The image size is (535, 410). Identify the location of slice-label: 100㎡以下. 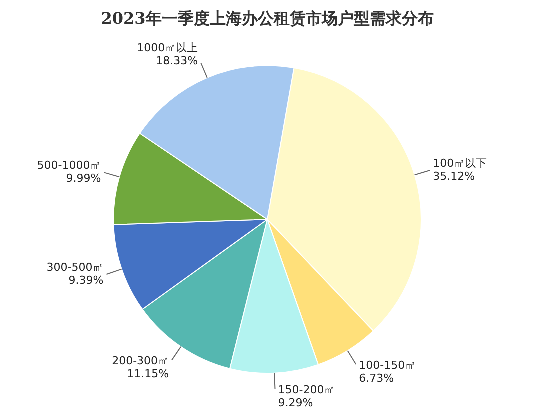
(460, 163).